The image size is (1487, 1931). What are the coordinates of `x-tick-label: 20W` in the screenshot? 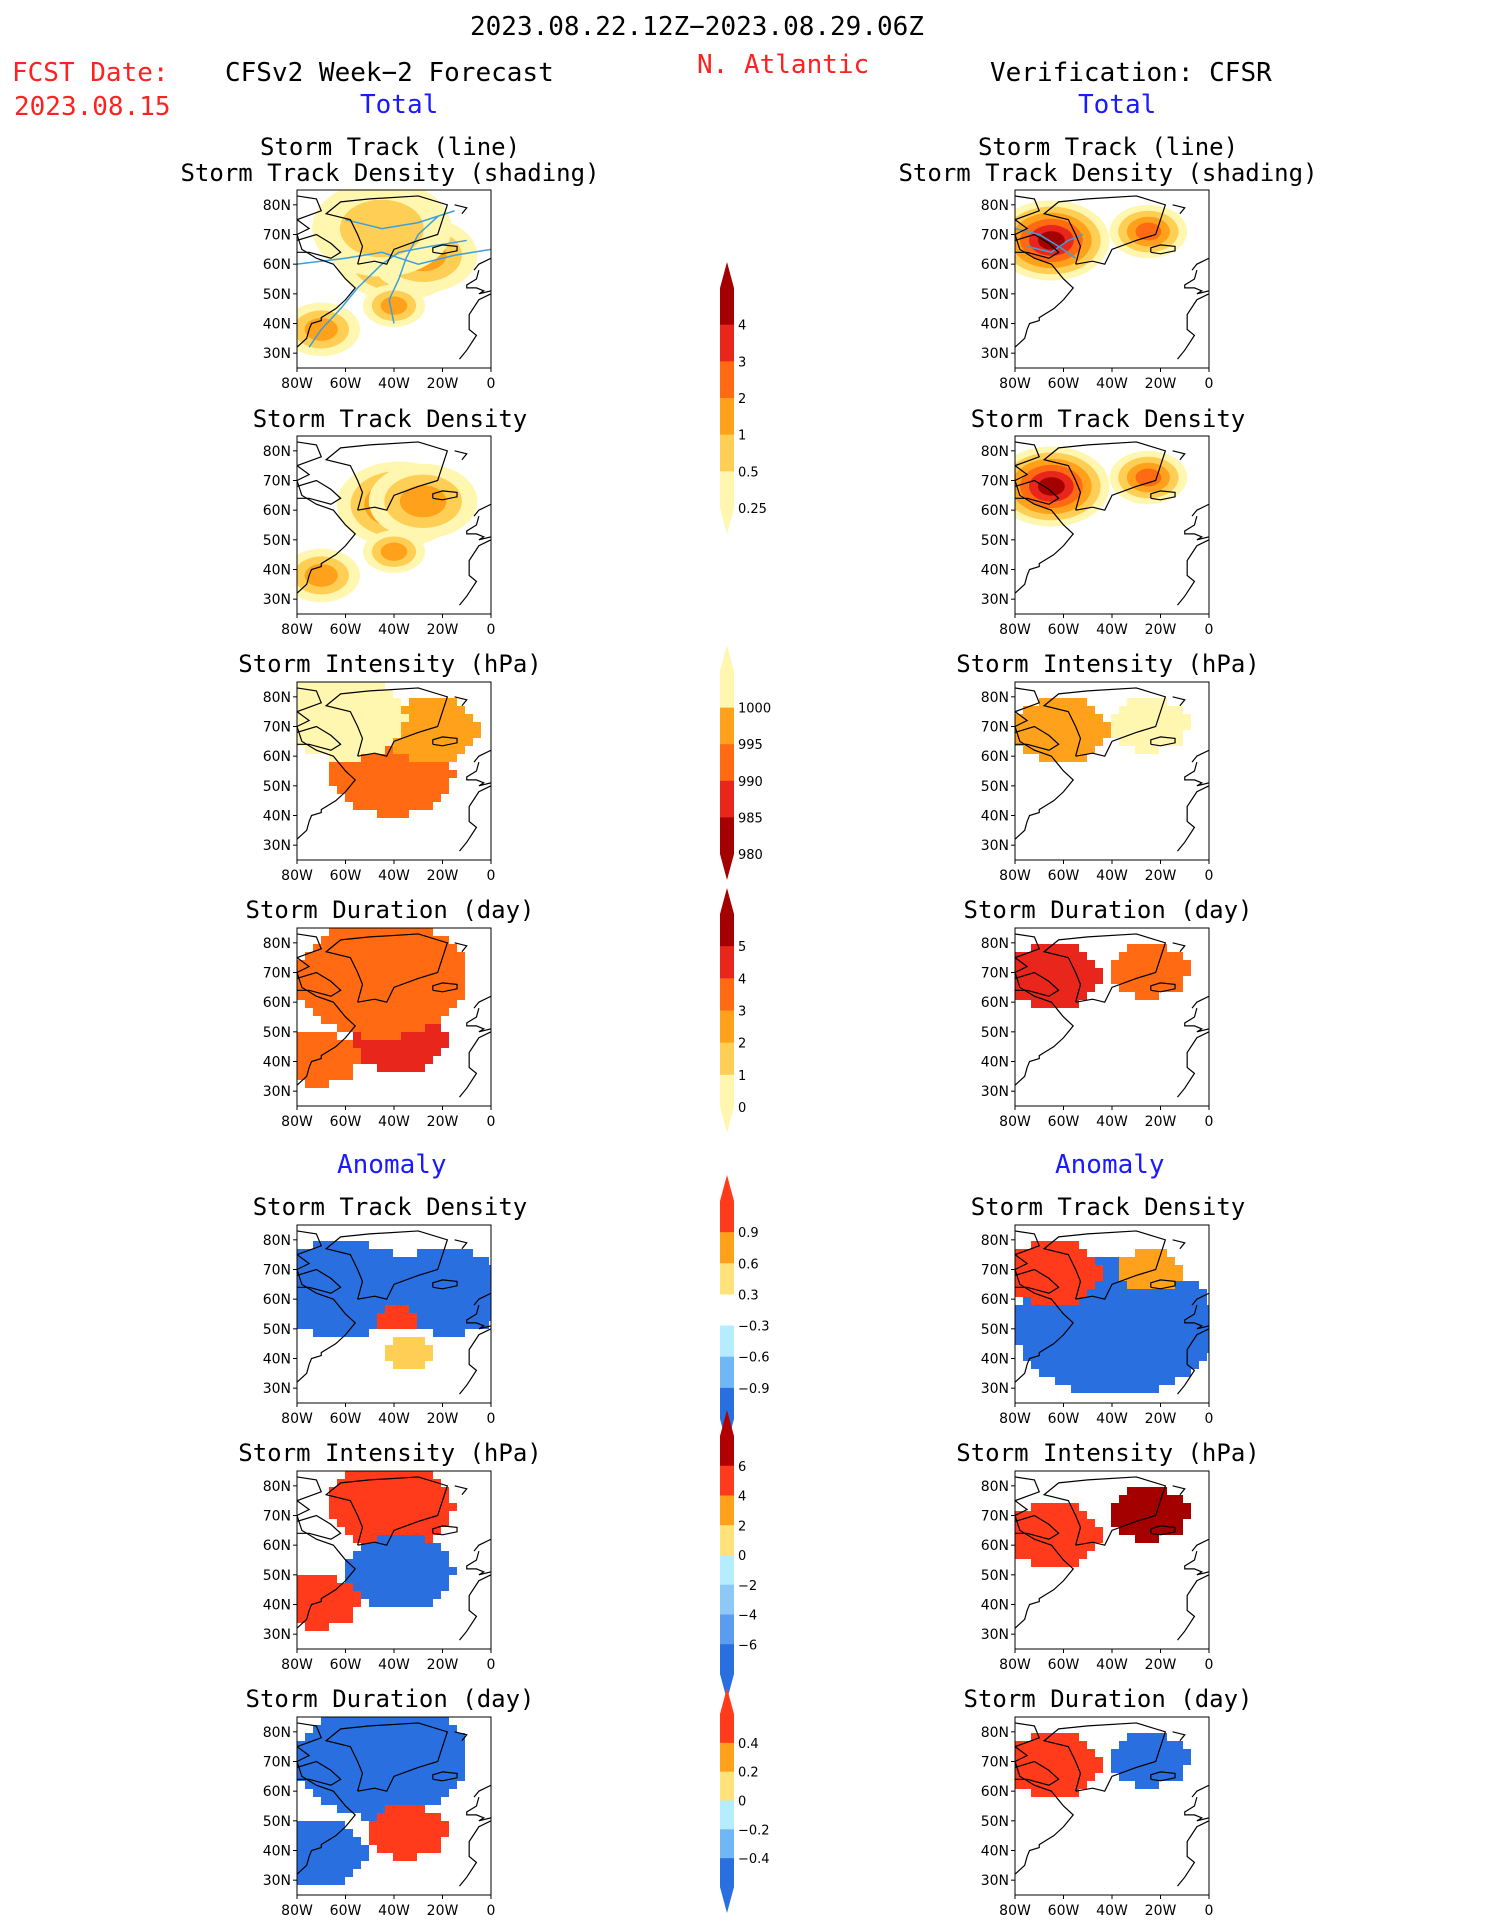 It's located at (443, 1911).